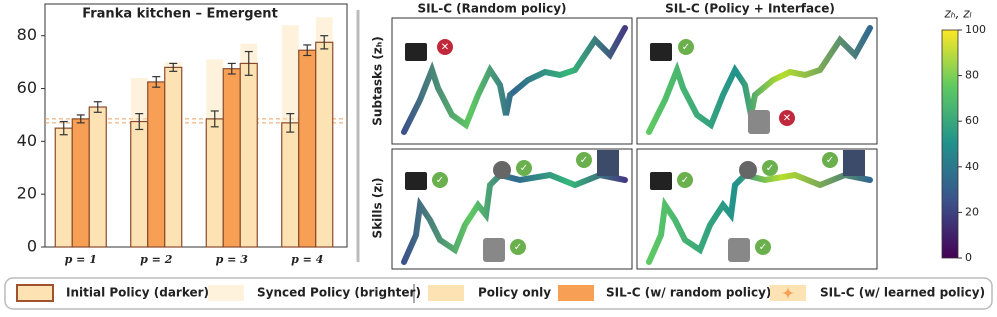  What do you see at coordinates (968, 257) in the screenshot?
I see `colorbar-tick-label: 0` at bounding box center [968, 257].